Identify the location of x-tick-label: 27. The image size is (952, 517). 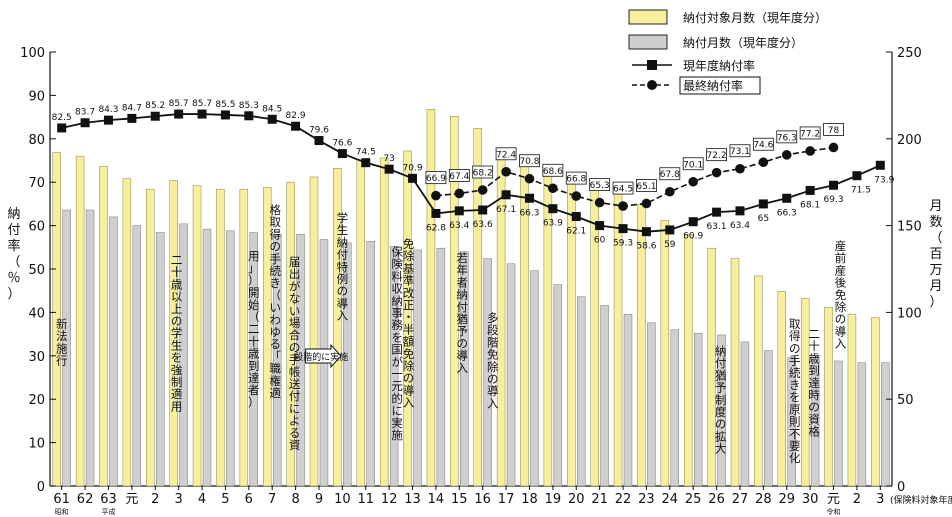
(740, 499).